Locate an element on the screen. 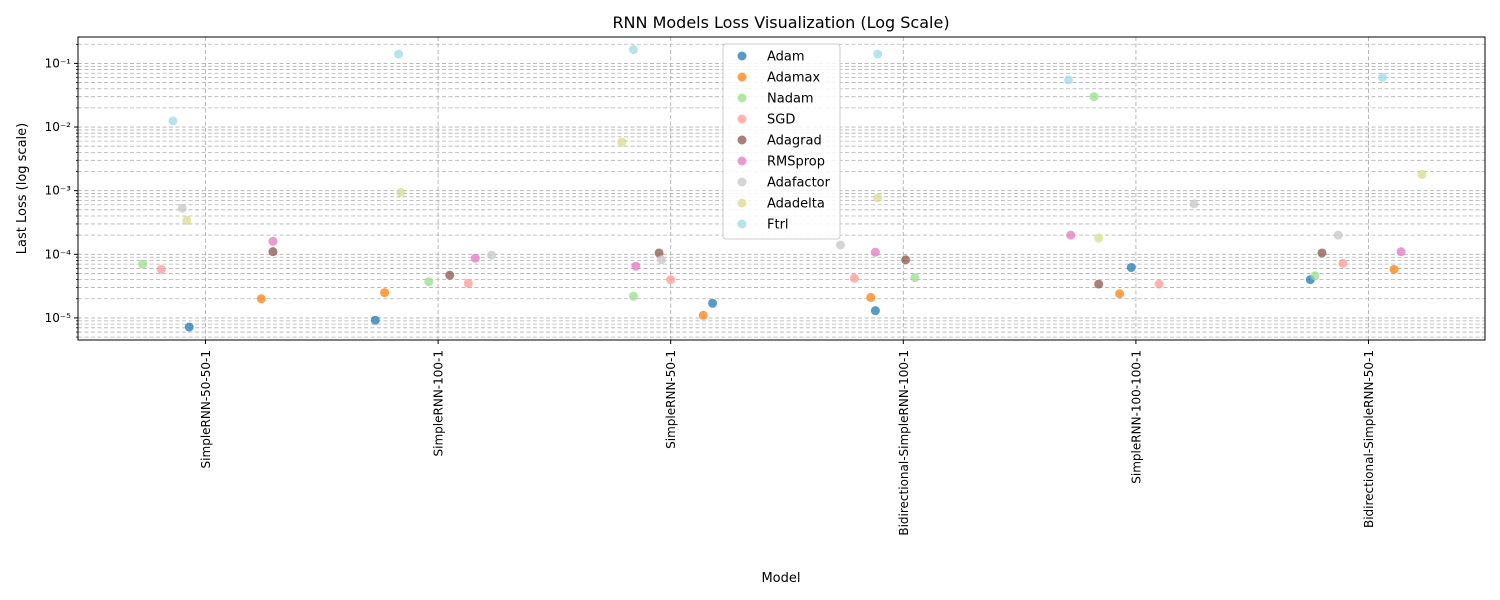 The image size is (1500, 600). legend-marker-adadelta is located at coordinates (742, 203).